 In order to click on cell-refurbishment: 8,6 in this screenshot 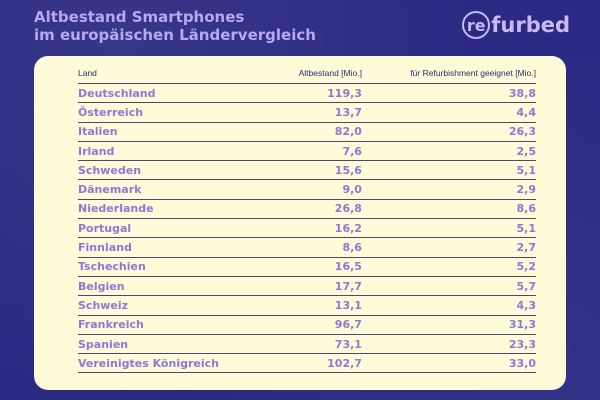, I will do `click(448, 209)`.